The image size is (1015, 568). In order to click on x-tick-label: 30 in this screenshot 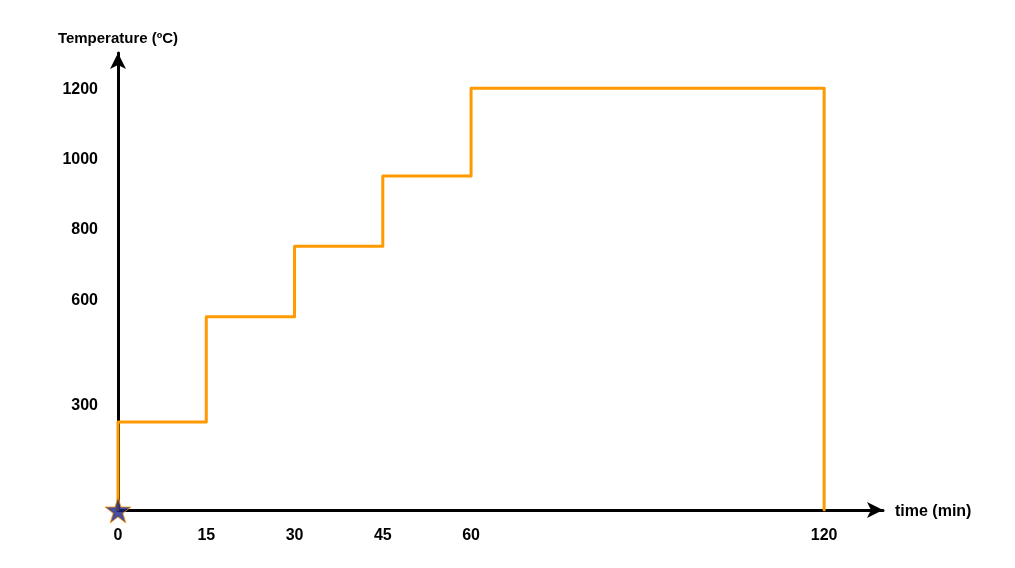, I will do `click(294, 534)`.